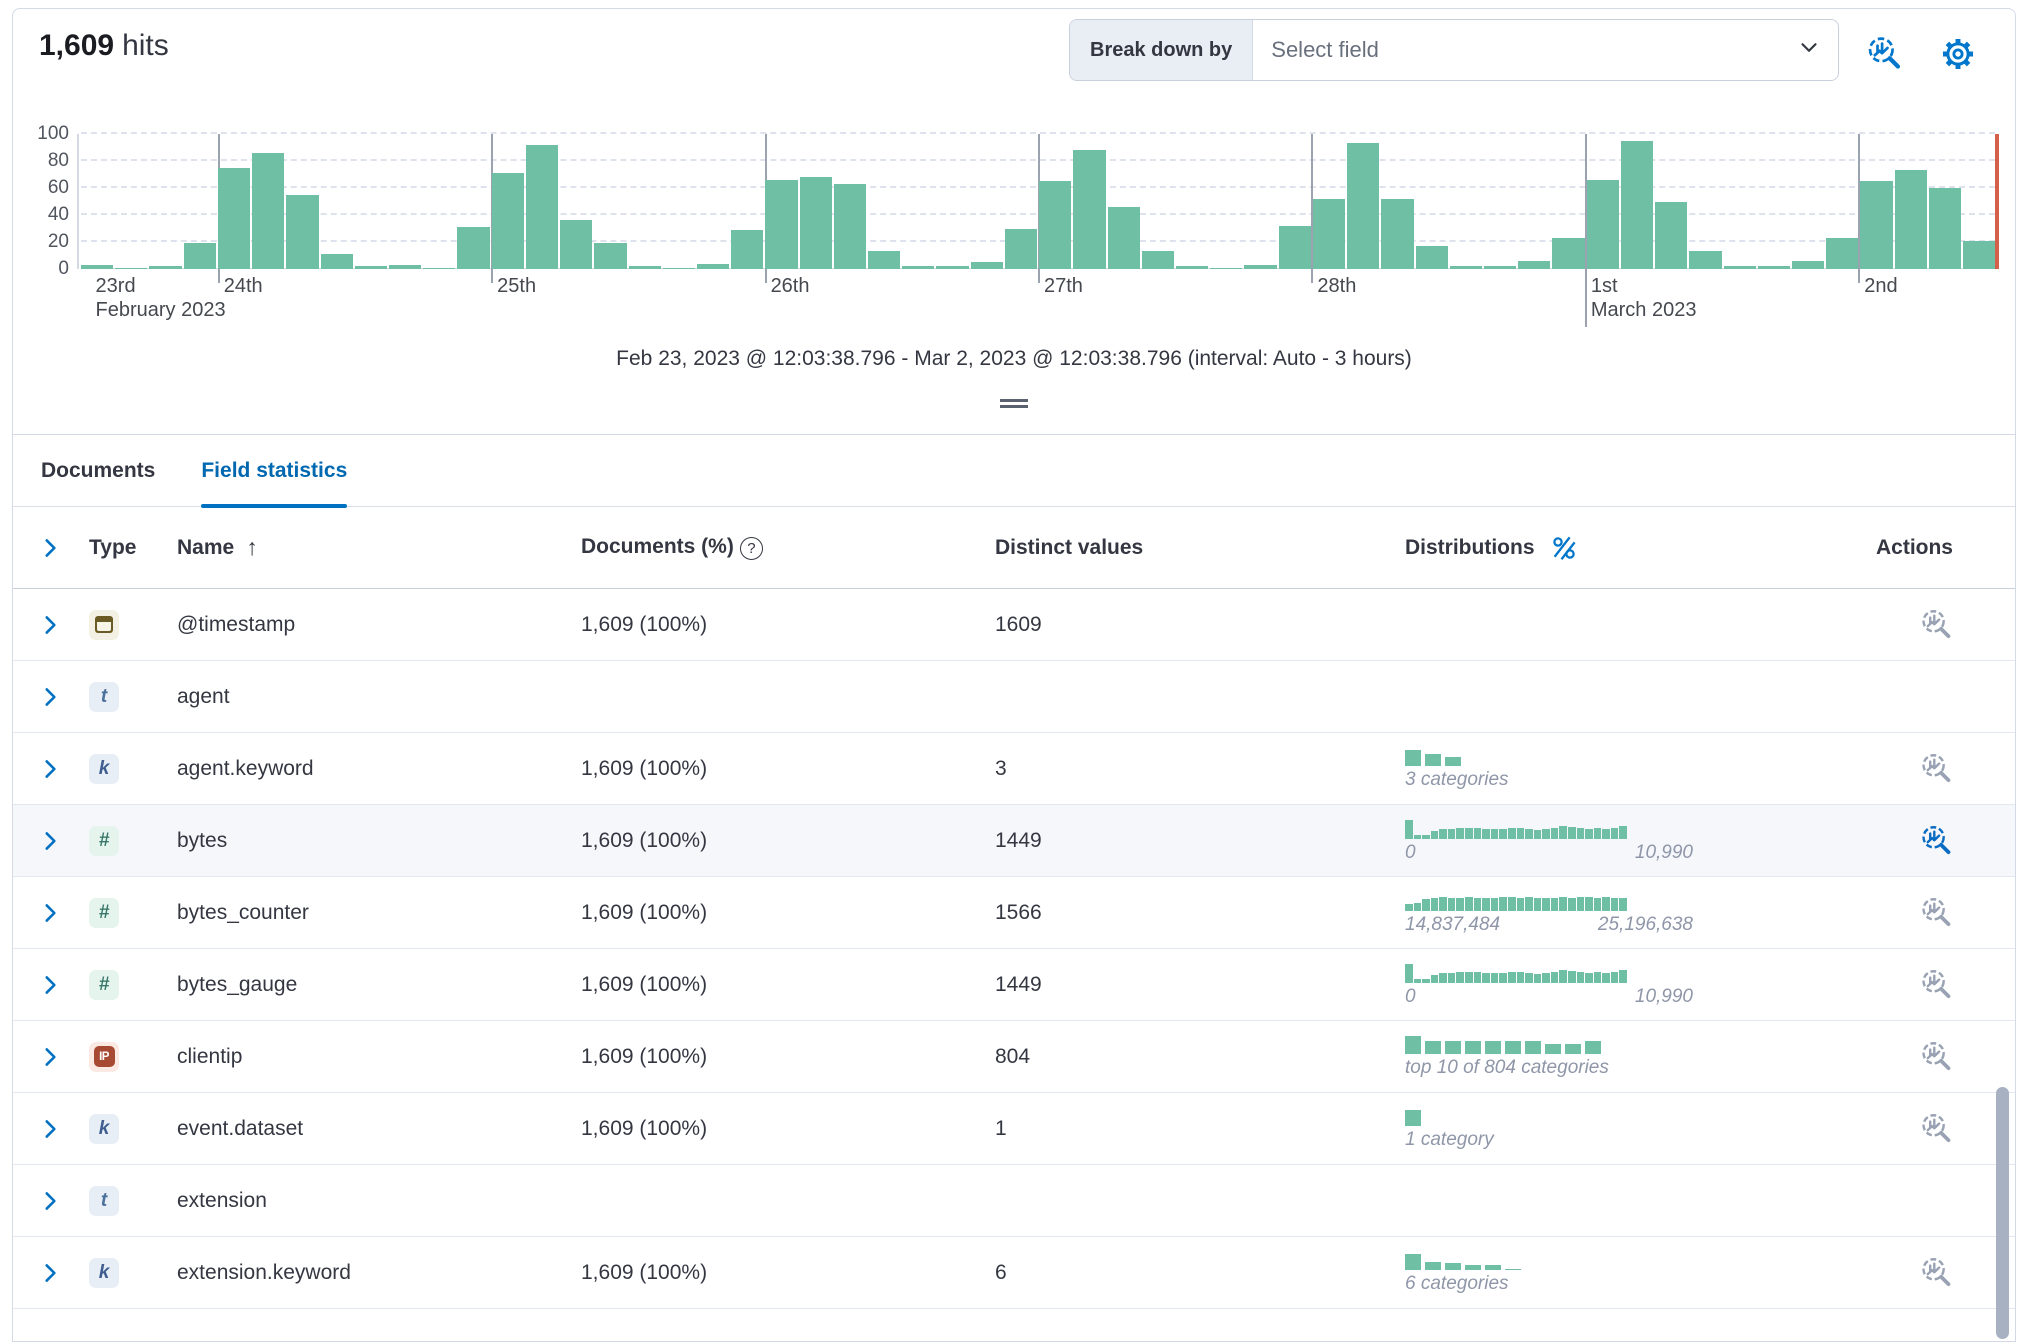 The image size is (2020, 1342). Describe the element at coordinates (98, 470) in the screenshot. I see `tab-documents: Documents` at that location.